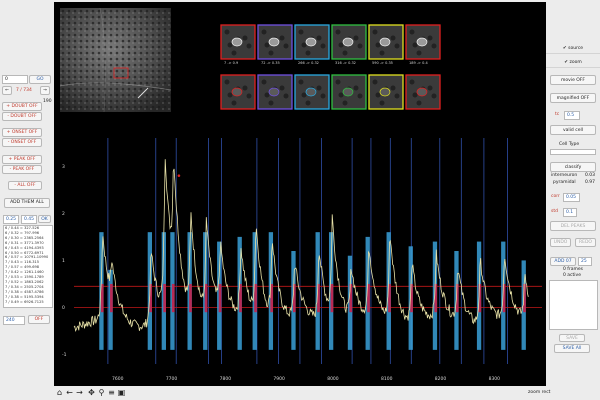 Image resolution: width=600 pixels, height=400 pixels. Describe the element at coordinates (47, 101) in the screenshot. I see `side-value: 190` at that location.